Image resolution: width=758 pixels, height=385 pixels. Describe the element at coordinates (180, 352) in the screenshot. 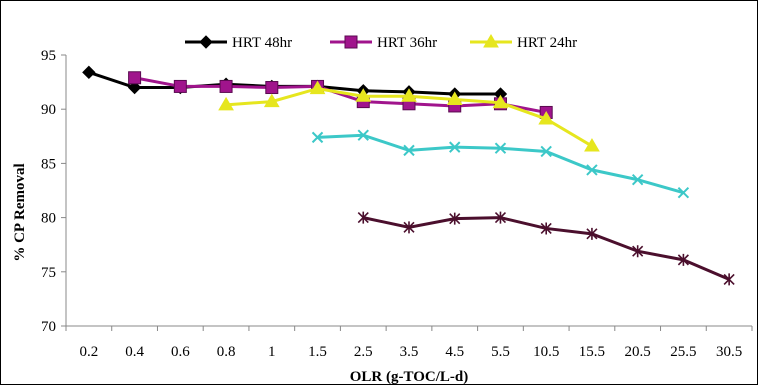

I see `x-tick-label: 0.6` at that location.